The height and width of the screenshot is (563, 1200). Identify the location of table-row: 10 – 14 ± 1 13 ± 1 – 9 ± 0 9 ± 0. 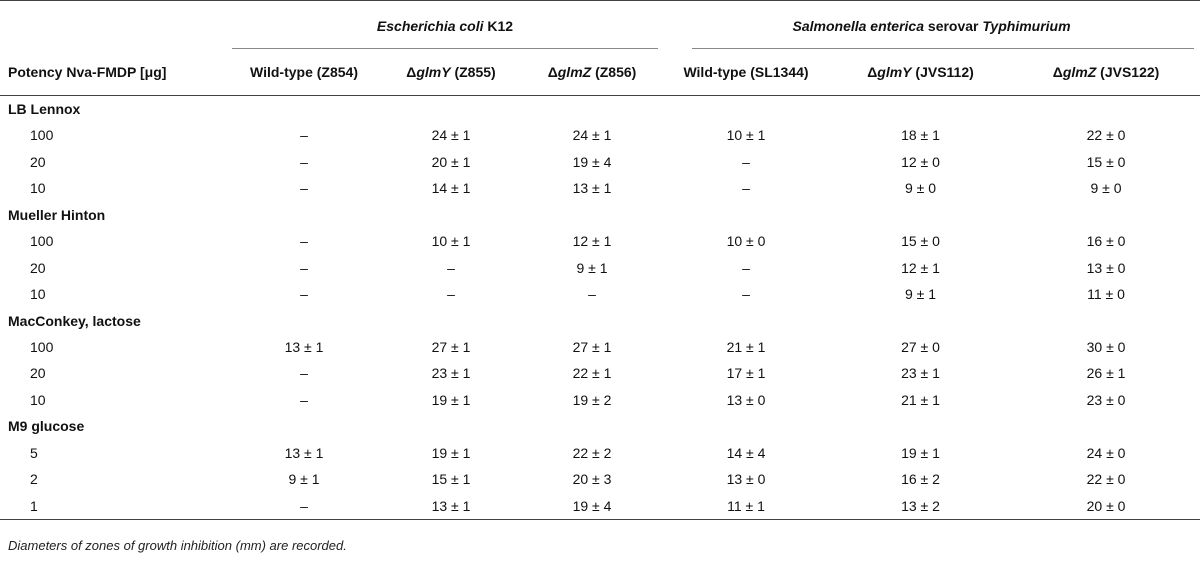
(600, 188).